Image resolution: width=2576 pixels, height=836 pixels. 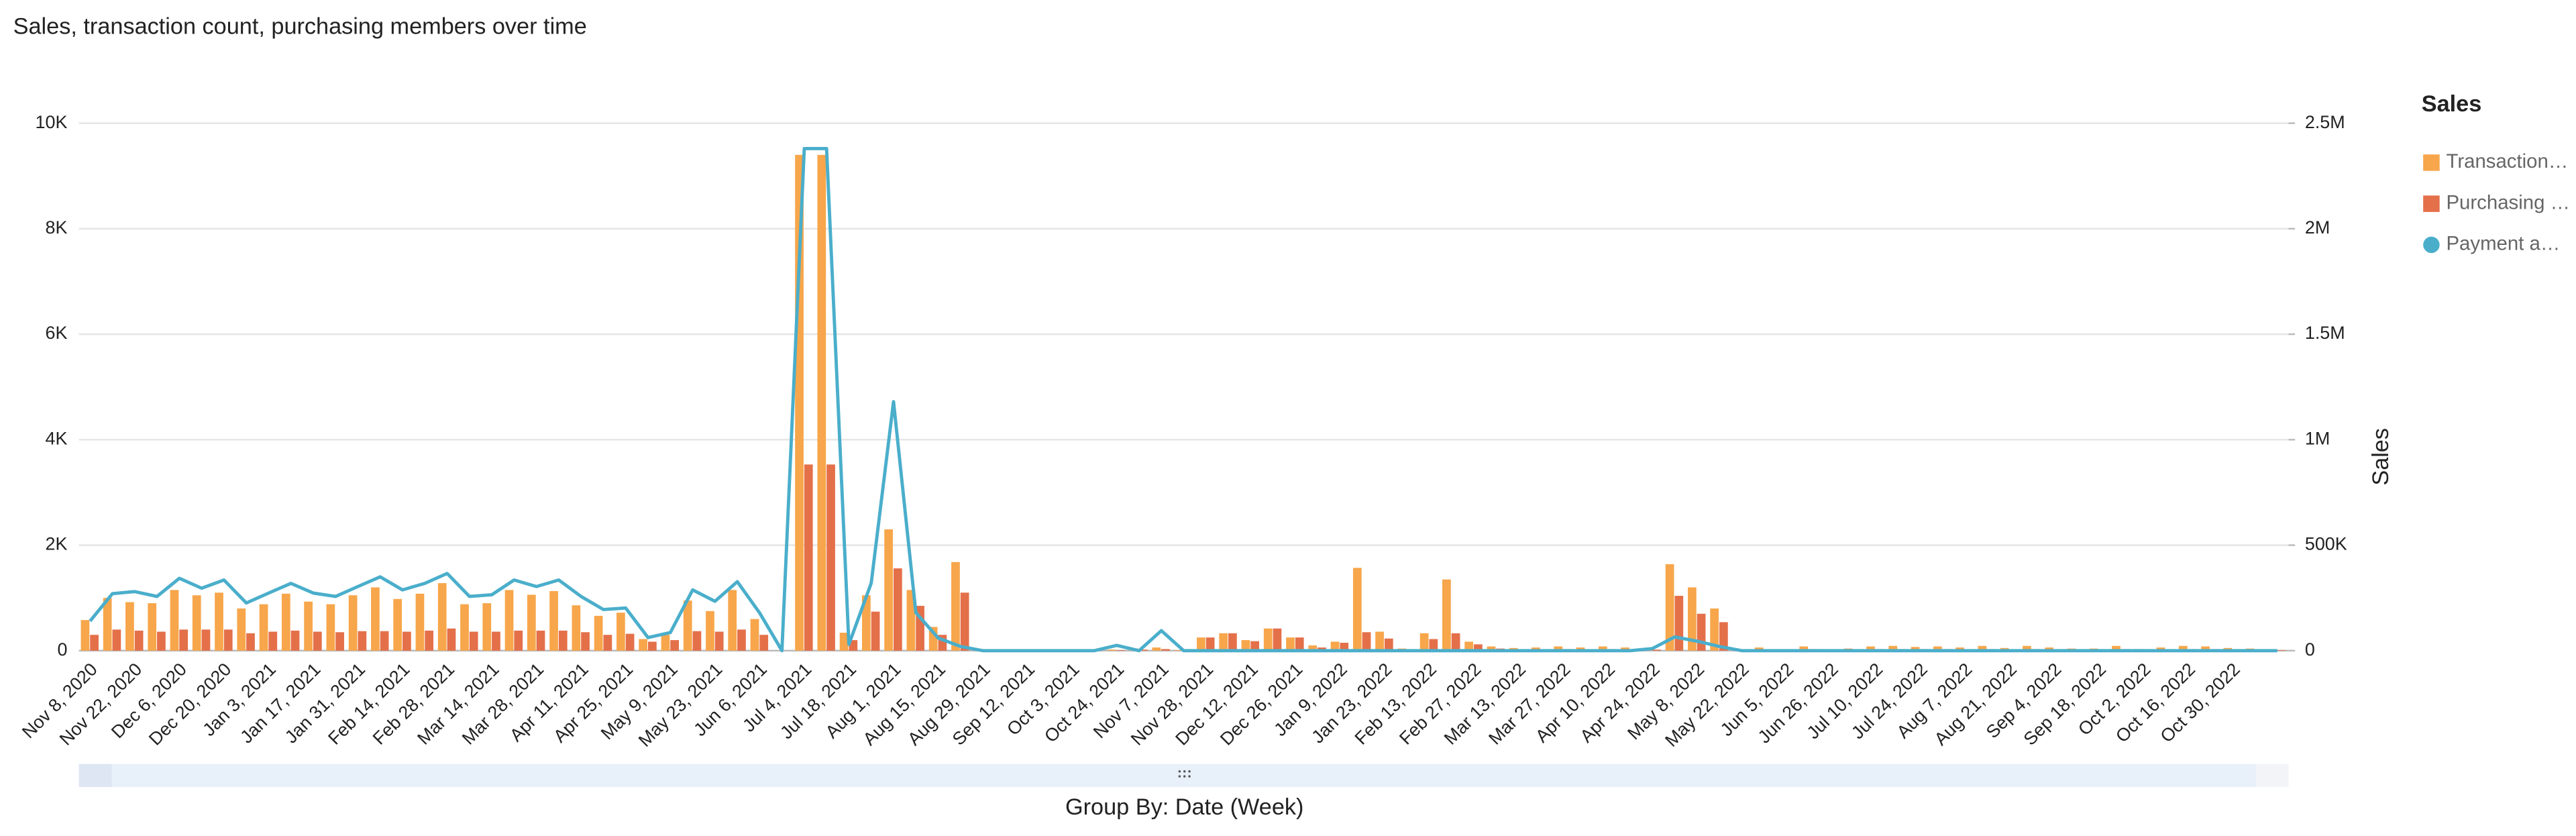 I want to click on y-tick-label: 0, so click(x=62, y=649).